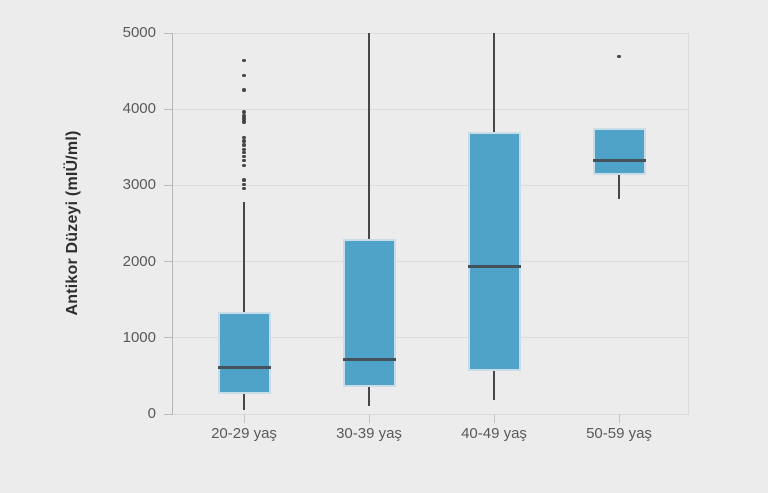 The width and height of the screenshot is (768, 493). What do you see at coordinates (369, 433) in the screenshot?
I see `x-tick-label: 30-39 yaş` at bounding box center [369, 433].